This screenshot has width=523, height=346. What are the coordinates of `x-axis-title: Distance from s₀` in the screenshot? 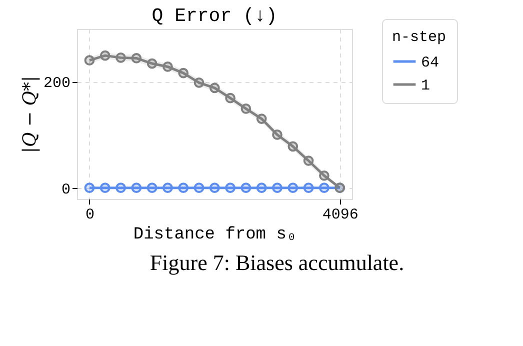 It's located at (215, 235).